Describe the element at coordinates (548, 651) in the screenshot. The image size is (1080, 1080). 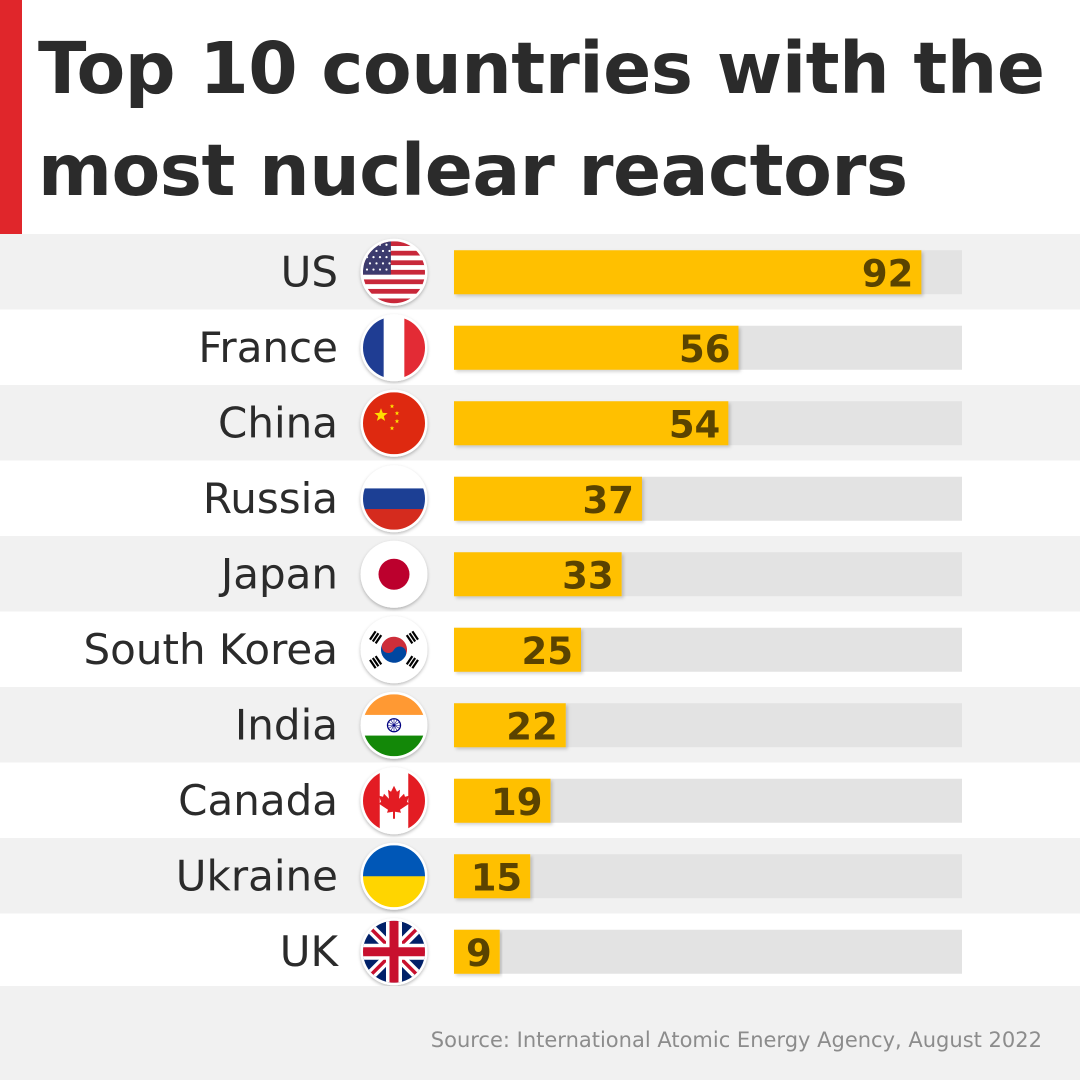
I see `value-label: 25` at that location.